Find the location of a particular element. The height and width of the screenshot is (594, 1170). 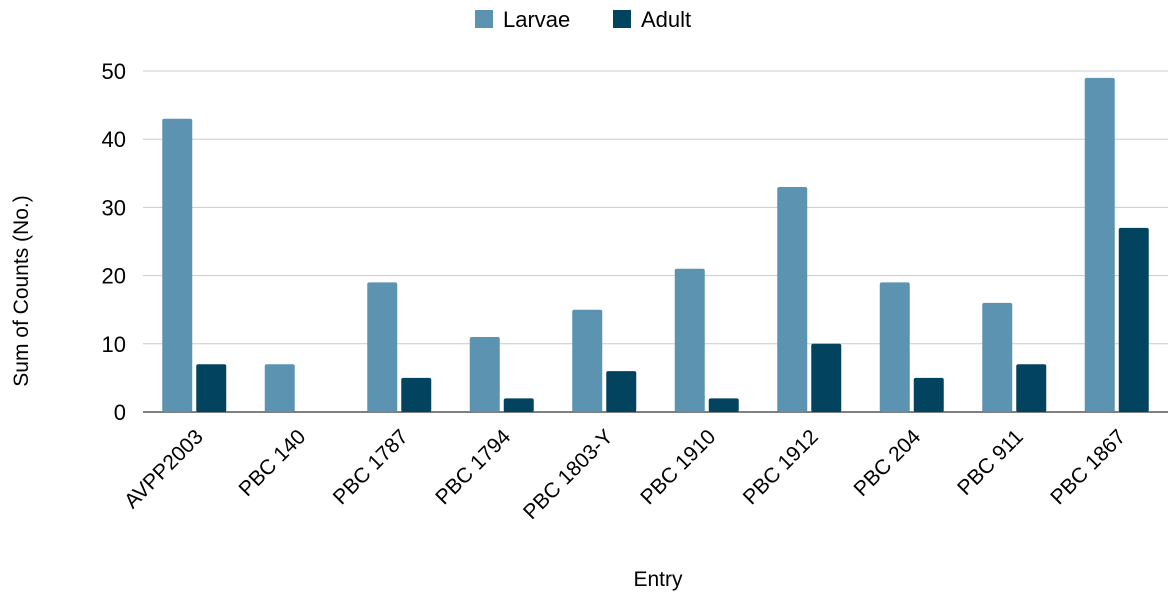

y-tick-label: 10 is located at coordinates (114, 344).